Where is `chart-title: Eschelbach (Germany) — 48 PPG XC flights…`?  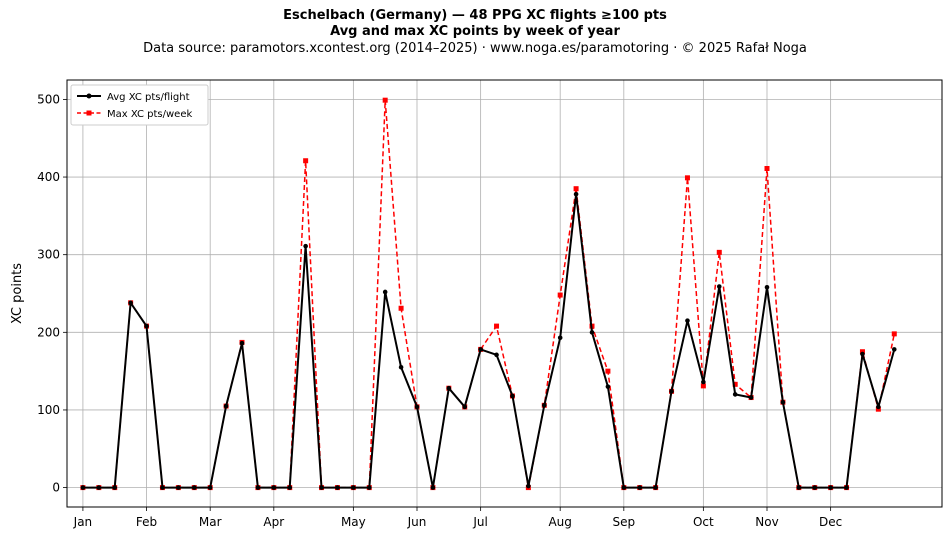
chart-title: Eschelbach (Germany) — 48 PPG XC flights… is located at coordinates (475, 15).